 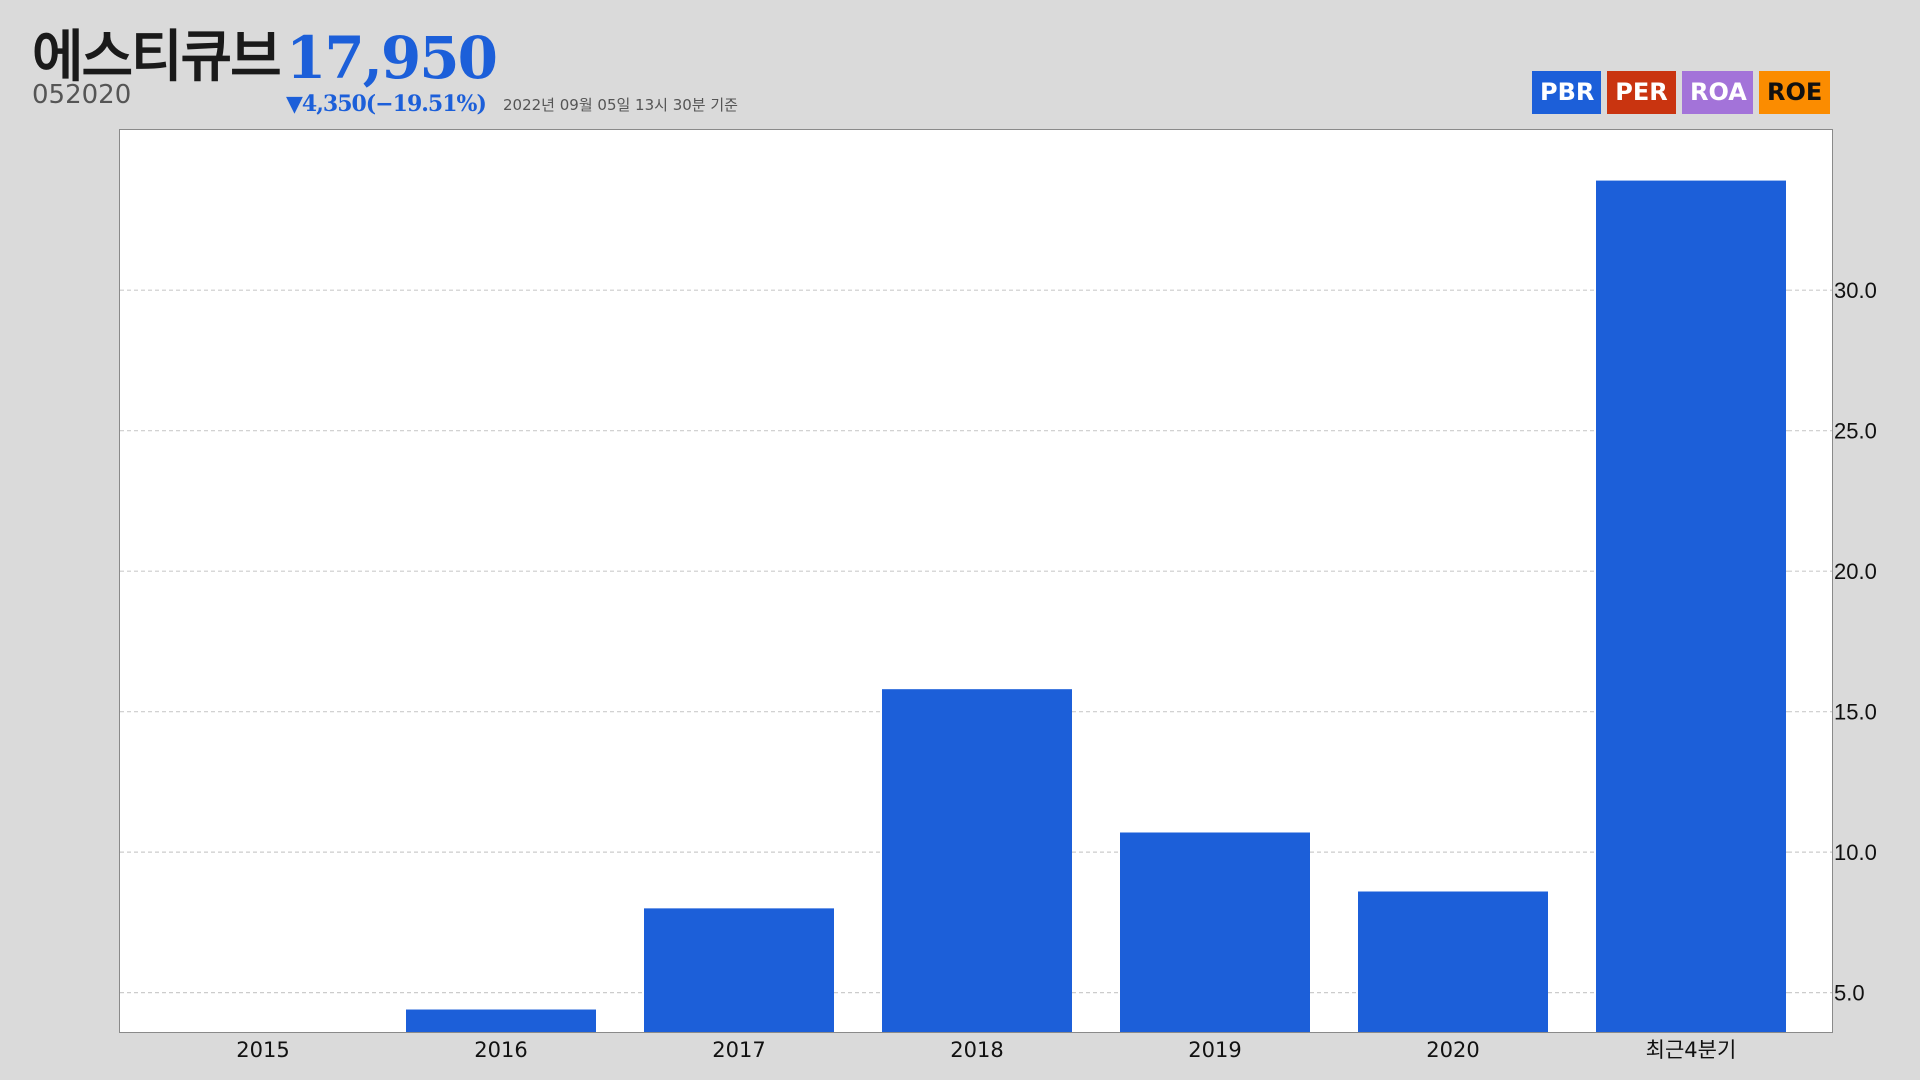 I want to click on x-tick-label: 2020, so click(x=1452, y=1050).